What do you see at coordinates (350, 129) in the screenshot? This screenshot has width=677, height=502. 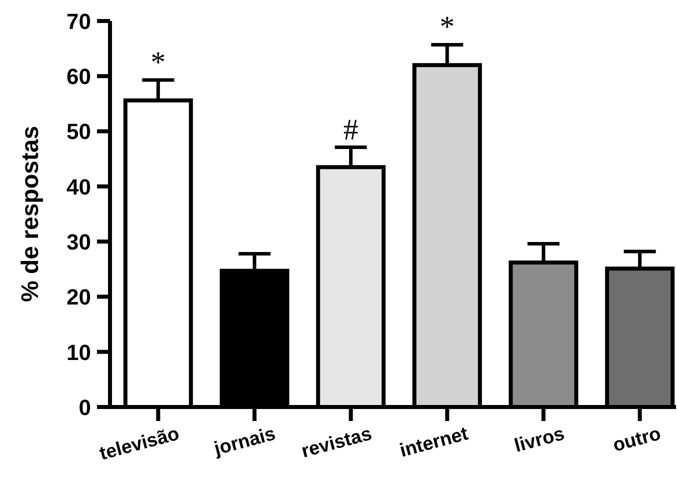 I see `annotation: #` at bounding box center [350, 129].